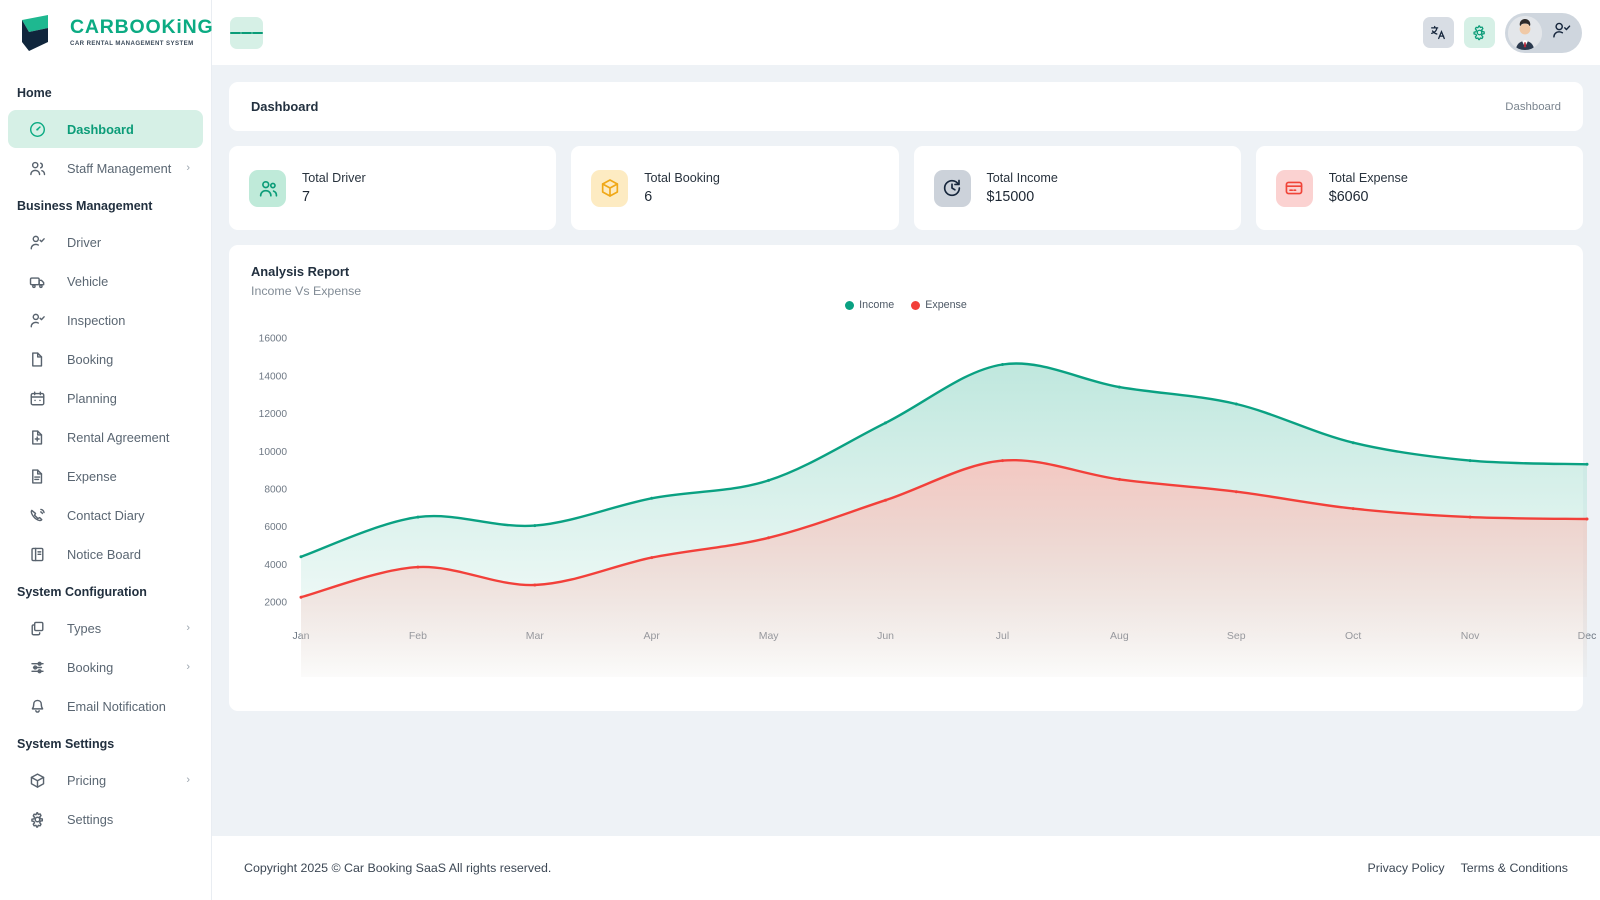 The width and height of the screenshot is (1600, 900). I want to click on sidebar-item-staff-management: Staff Management ›, so click(105, 168).